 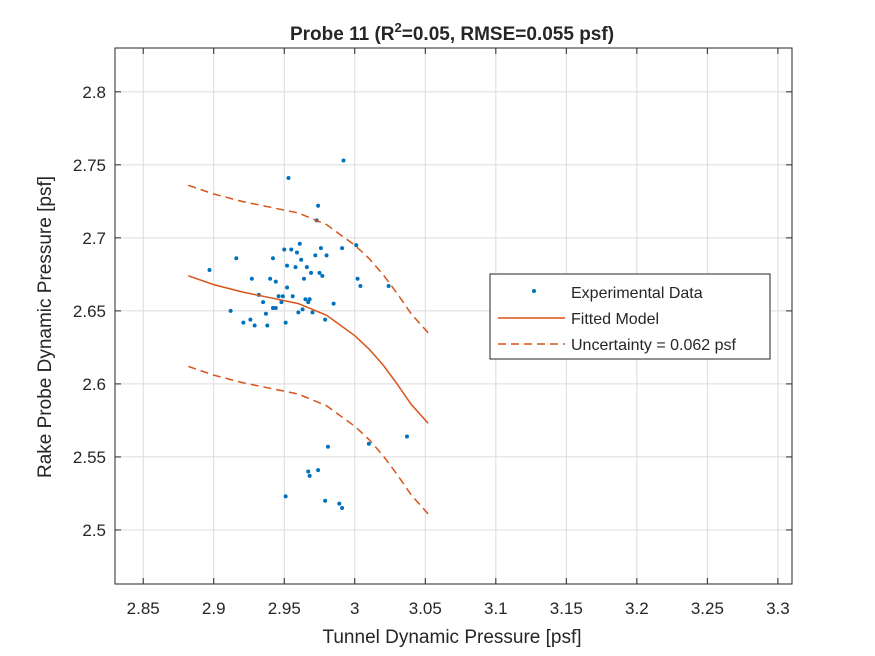 I want to click on x-axis-label: Tunnel Dynamic Pressure [psf], so click(x=451, y=637).